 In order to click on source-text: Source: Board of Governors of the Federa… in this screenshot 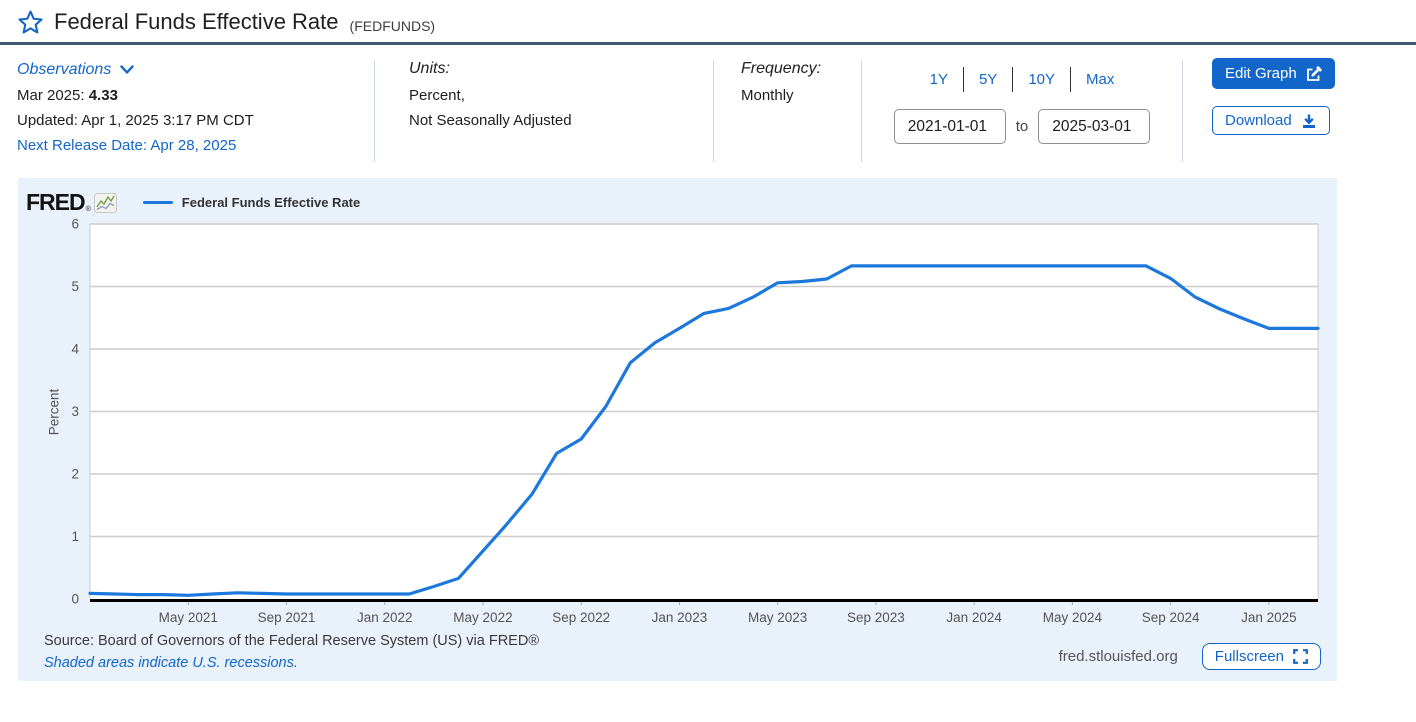, I will do `click(292, 641)`.